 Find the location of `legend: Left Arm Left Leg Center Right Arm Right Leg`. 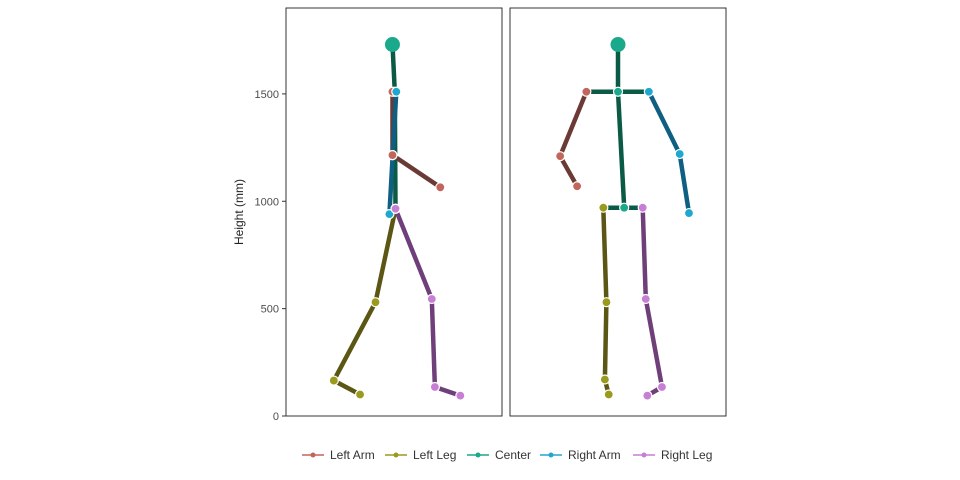

legend: Left Arm Left Leg Center Right Arm Right Leg is located at coordinates (507, 455).